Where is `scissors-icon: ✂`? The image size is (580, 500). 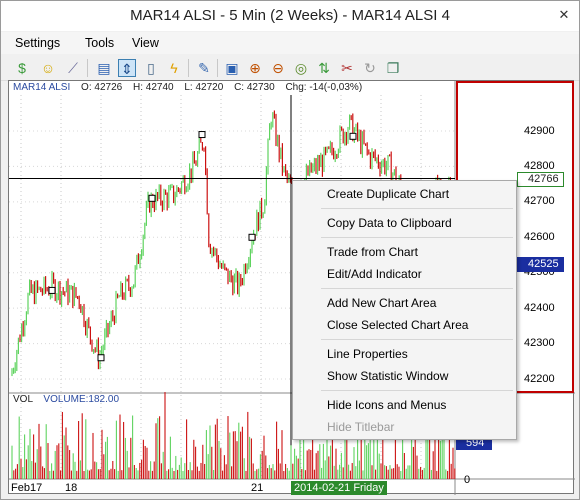 scissors-icon: ✂ is located at coordinates (347, 68).